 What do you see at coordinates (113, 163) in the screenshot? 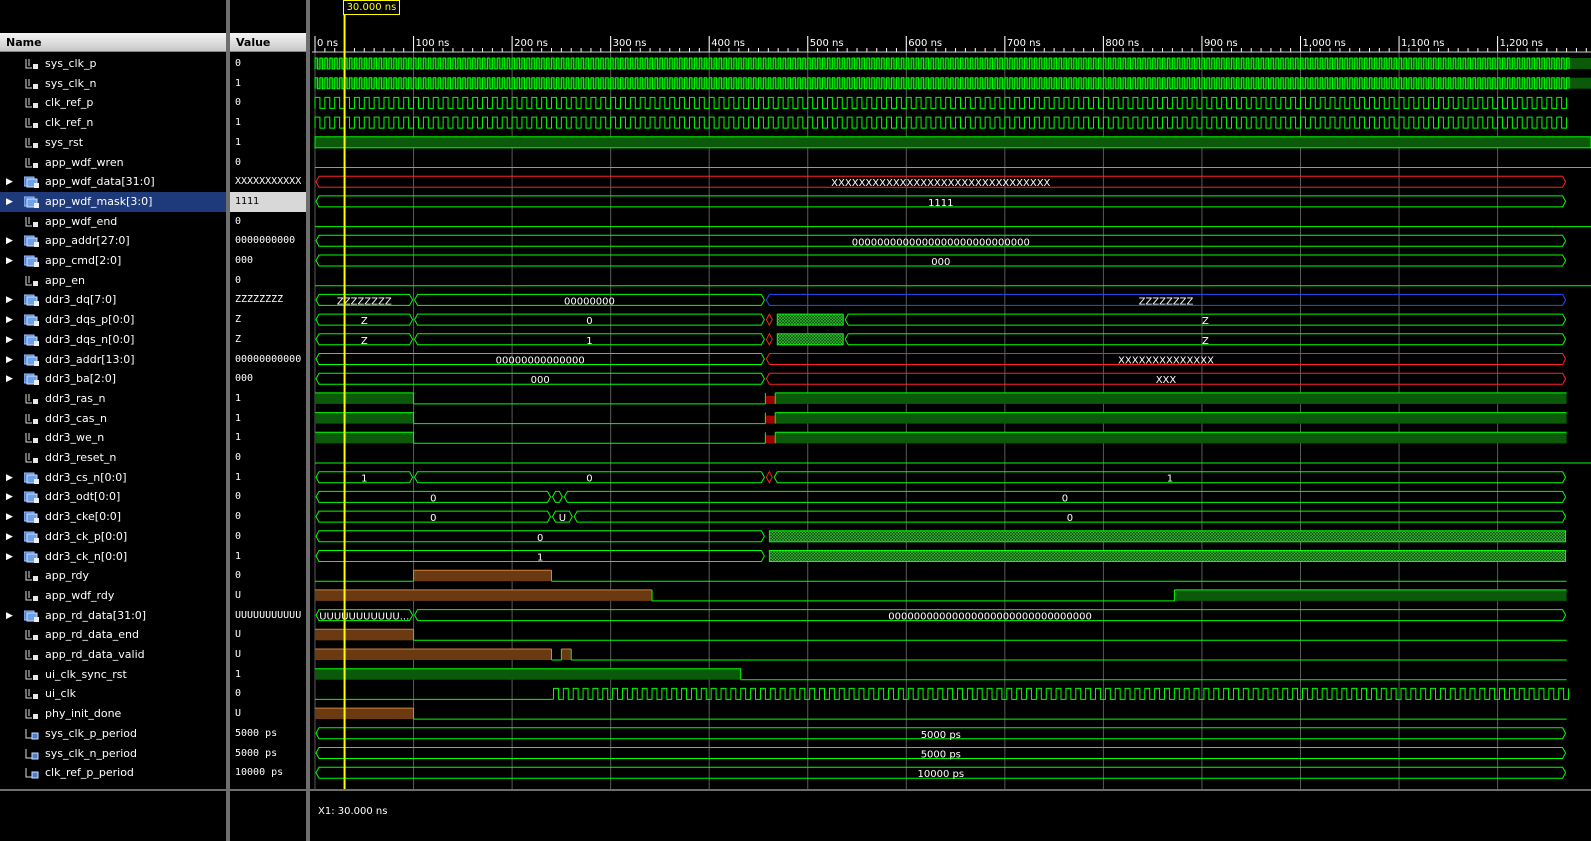
I see `signal-row-name: app_wdf_wren` at bounding box center [113, 163].